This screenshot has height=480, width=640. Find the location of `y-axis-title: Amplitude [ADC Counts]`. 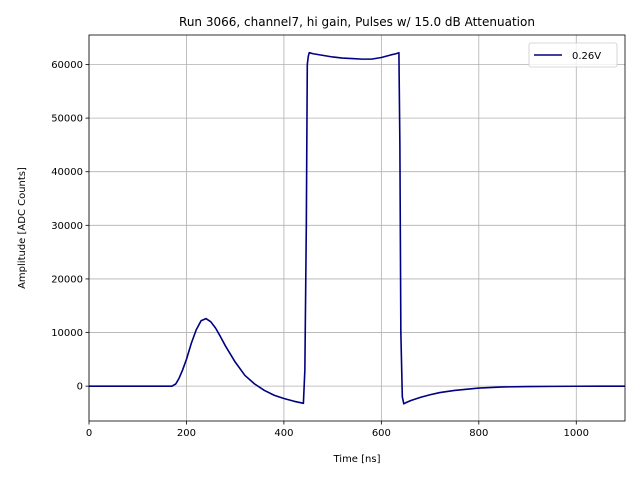

y-axis-title: Amplitude [ADC Counts] is located at coordinates (22, 228).